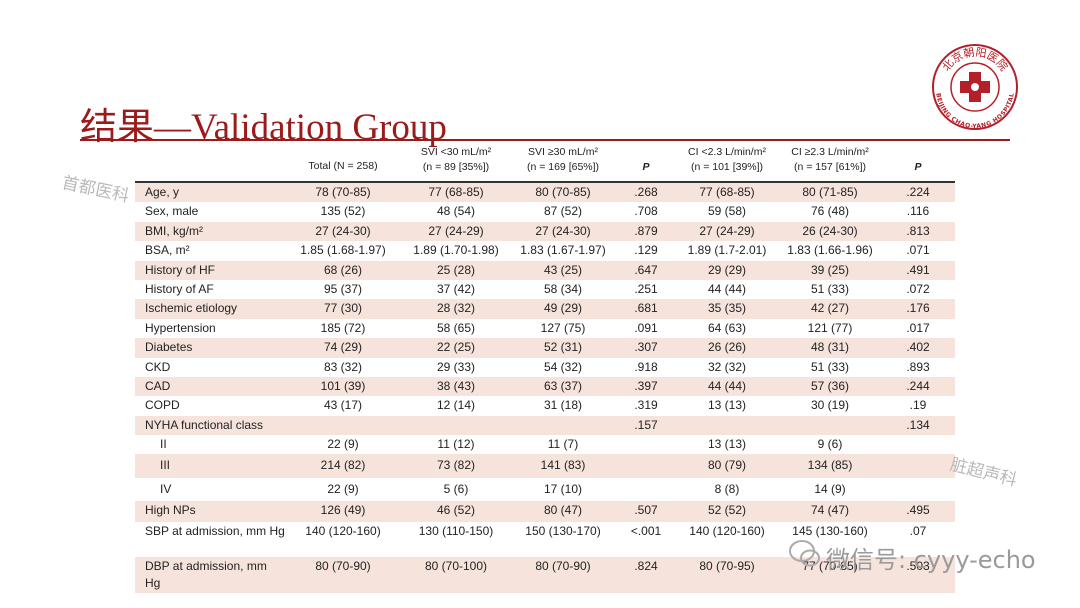 The height and width of the screenshot is (608, 1080). I want to click on table-cell: 9 (6), so click(830, 444).